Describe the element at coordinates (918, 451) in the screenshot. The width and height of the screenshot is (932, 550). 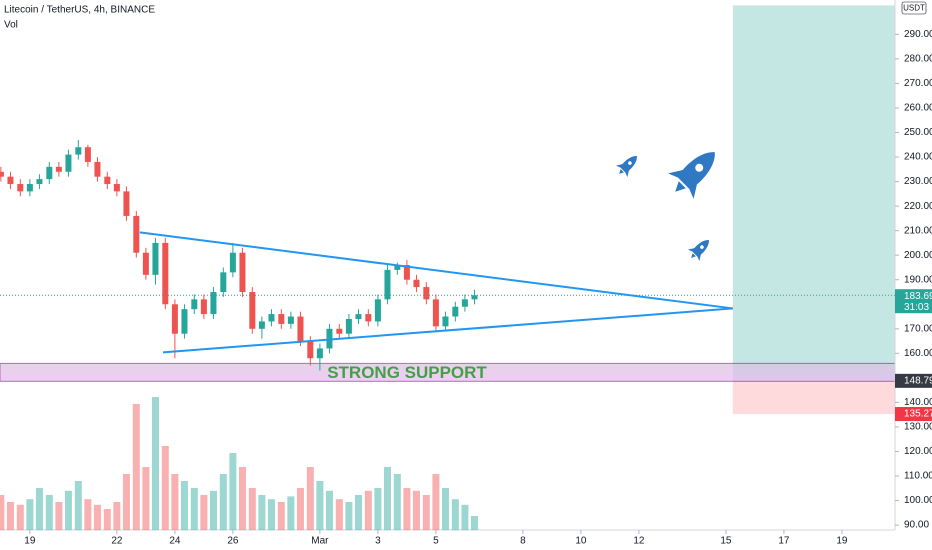
I see `y-tick-label: 120.00` at that location.